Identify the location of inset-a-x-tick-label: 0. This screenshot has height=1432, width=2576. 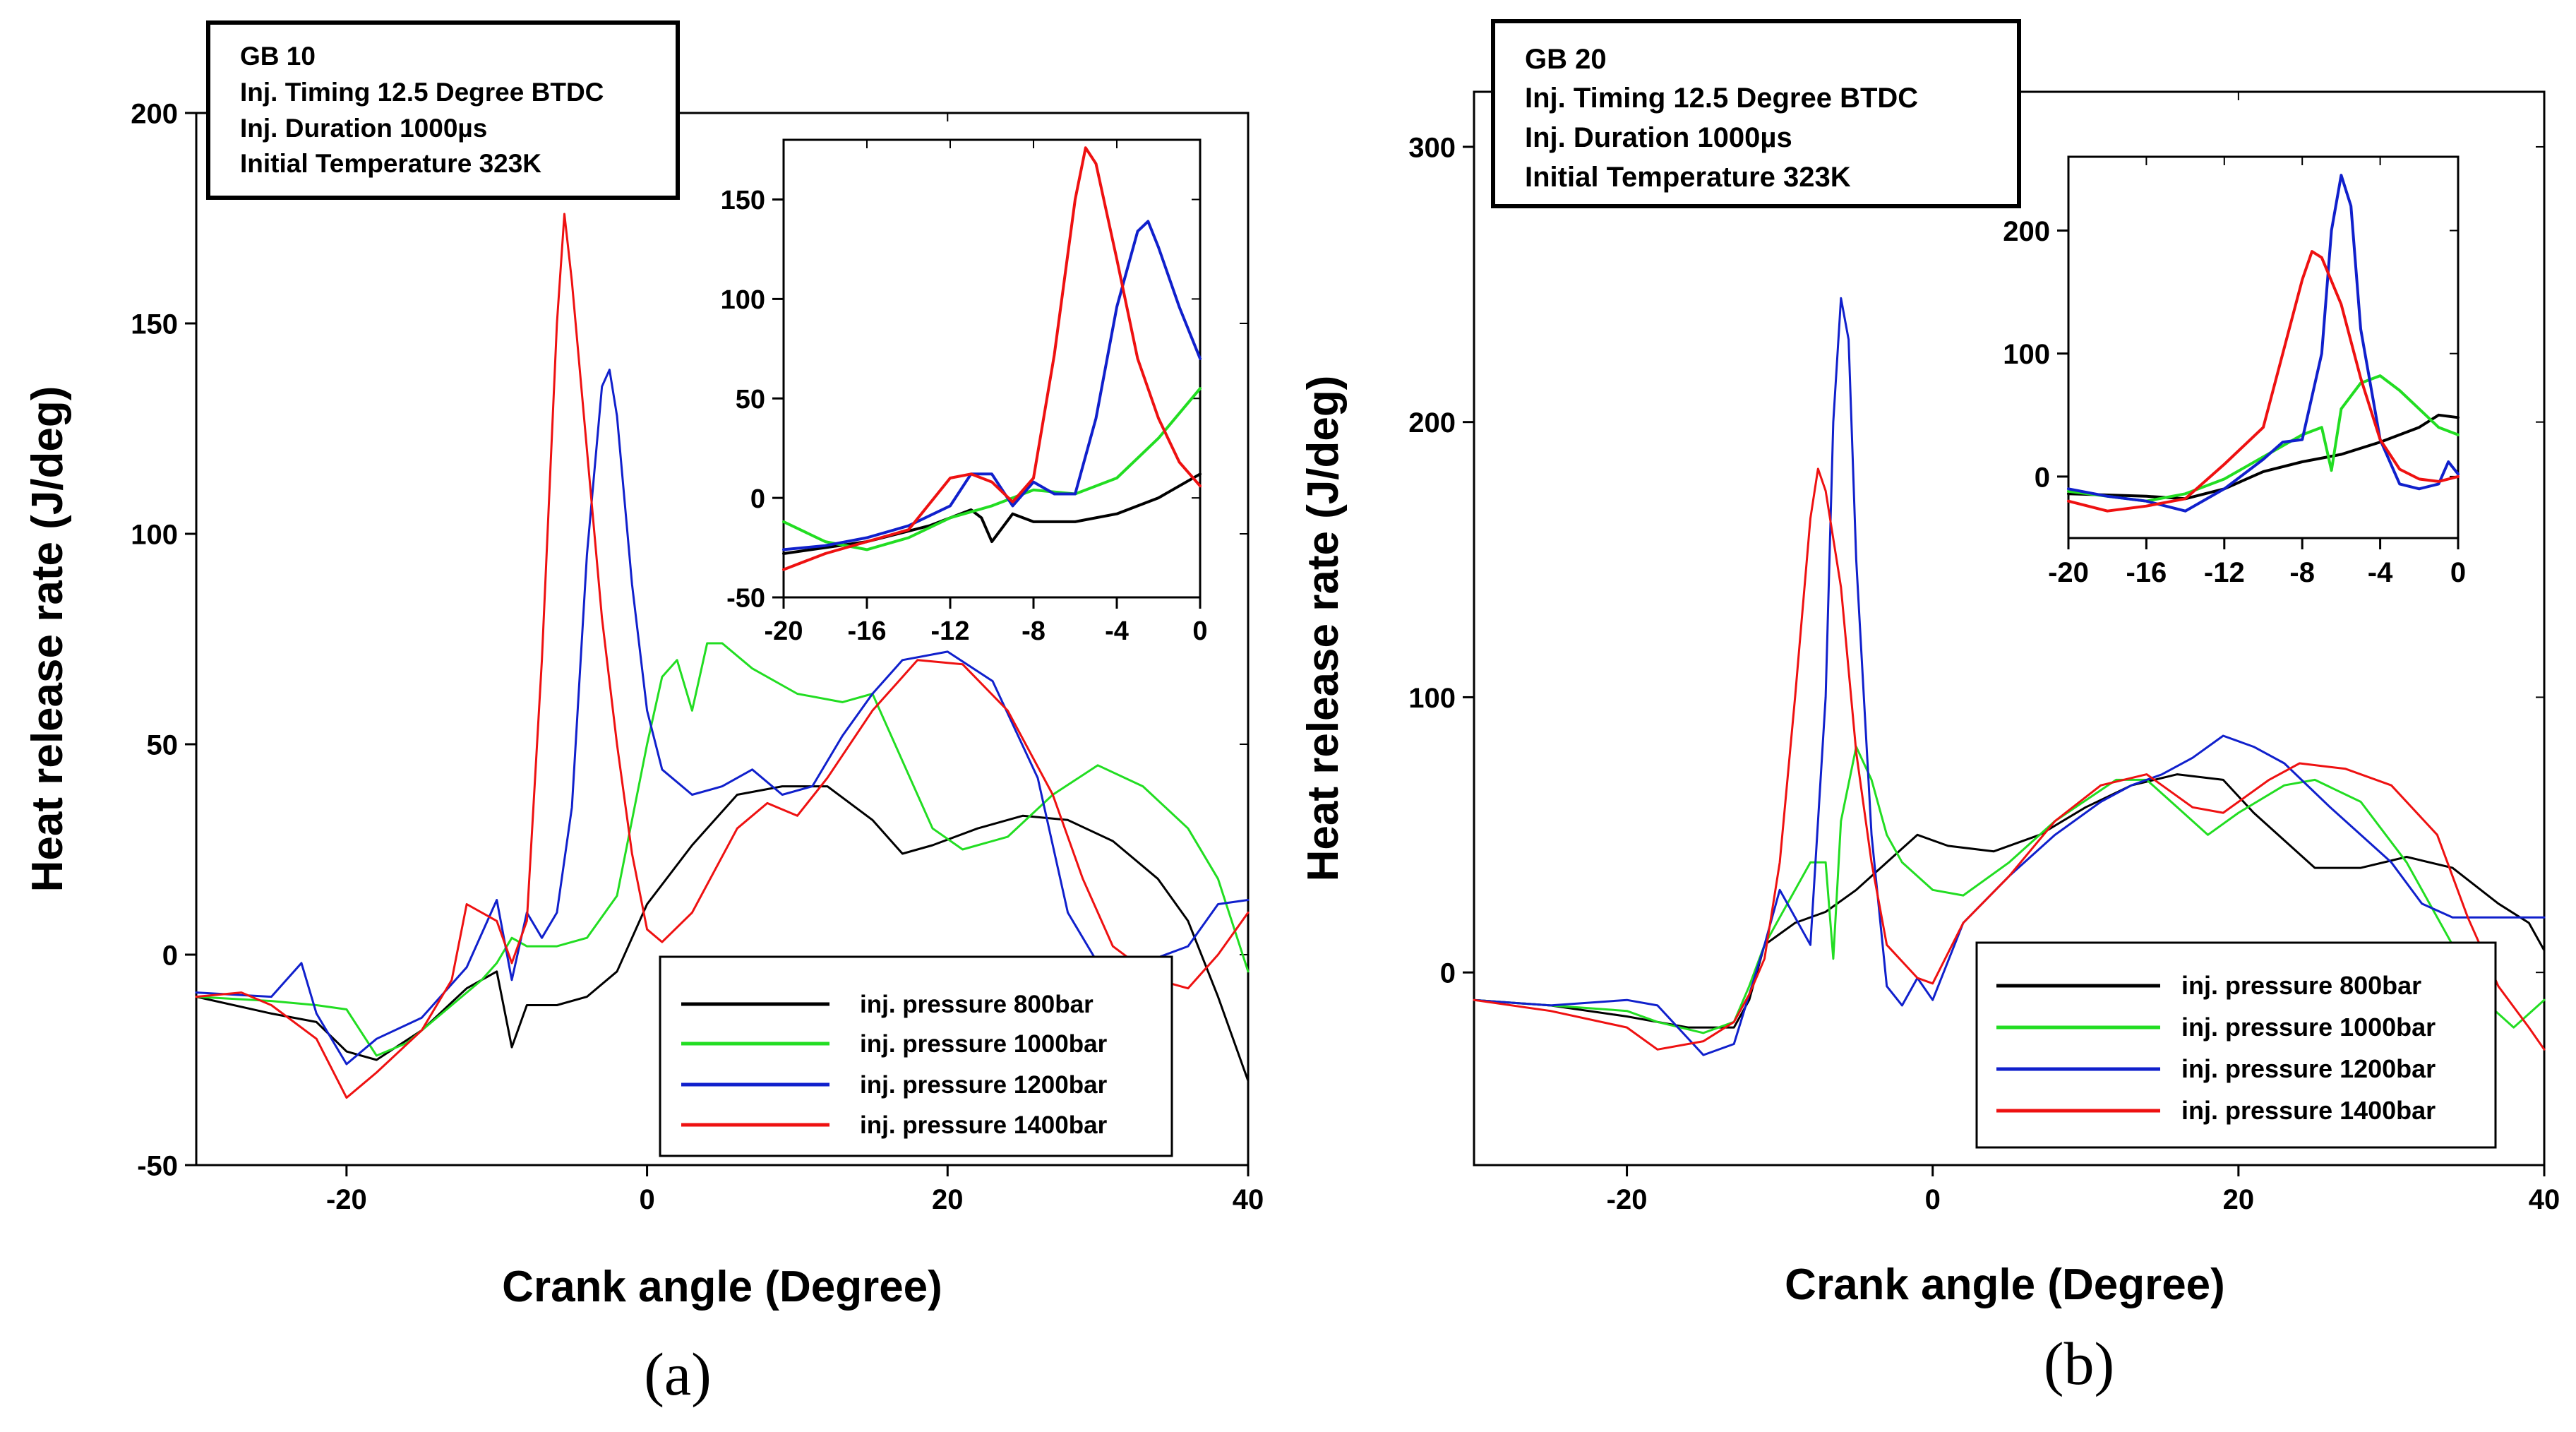
(1199, 631).